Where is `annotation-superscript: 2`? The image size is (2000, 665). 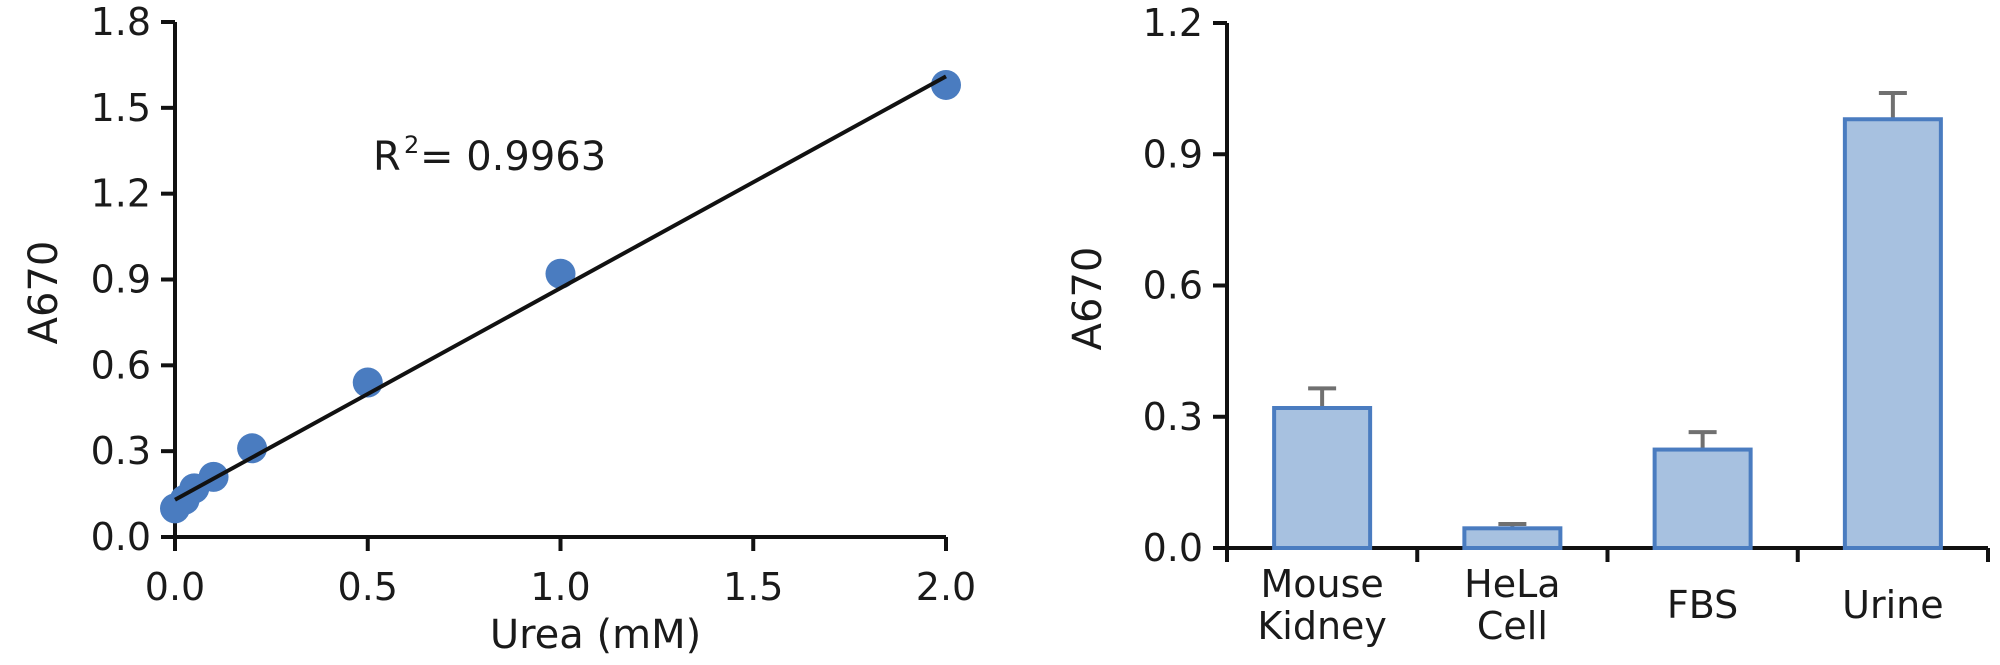 annotation-superscript: 2 is located at coordinates (411, 145).